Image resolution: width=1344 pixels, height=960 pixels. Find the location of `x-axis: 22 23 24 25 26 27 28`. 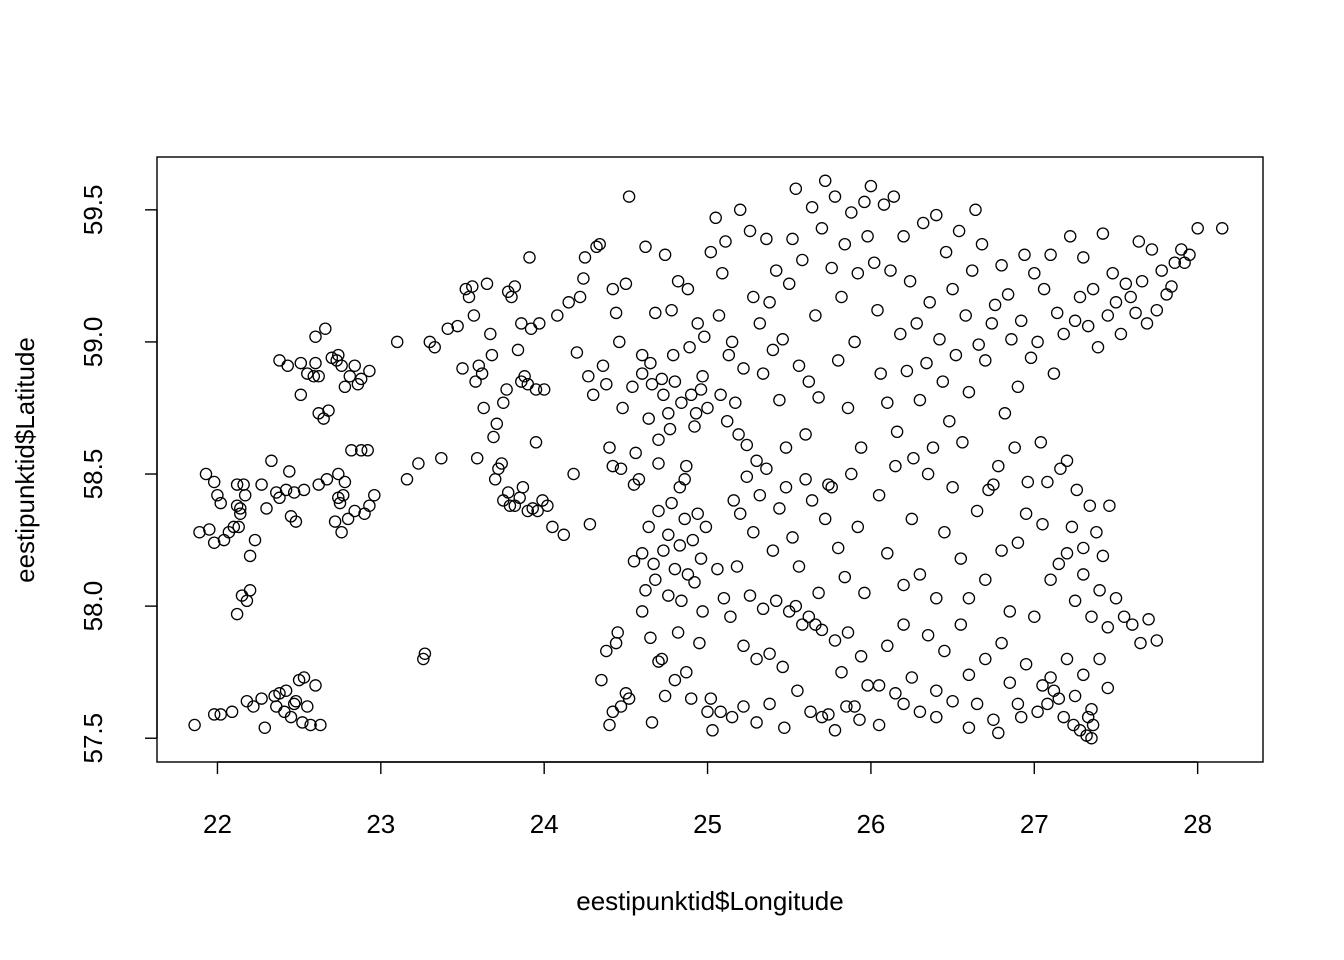

x-axis: 22 23 24 25 26 27 28 is located at coordinates (707, 800).